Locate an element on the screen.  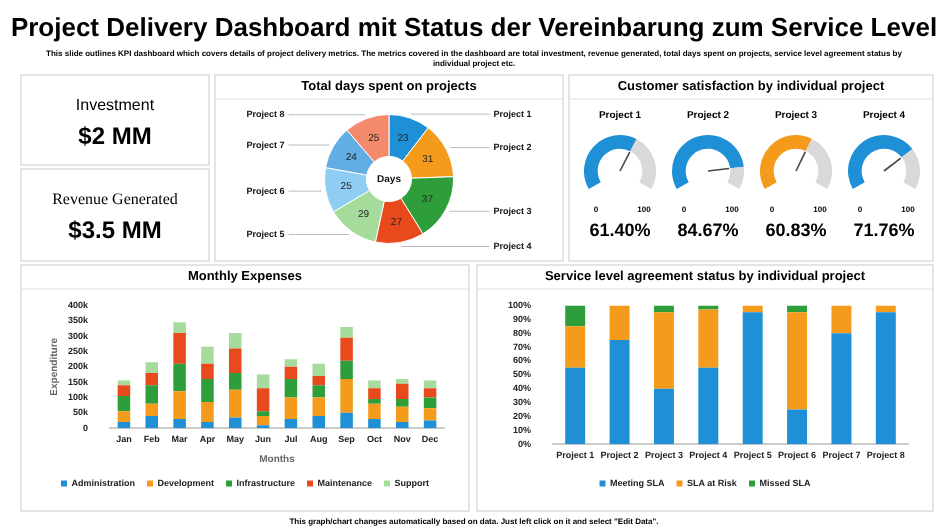
text: $3.5 MM is located at coordinates (115, 230).